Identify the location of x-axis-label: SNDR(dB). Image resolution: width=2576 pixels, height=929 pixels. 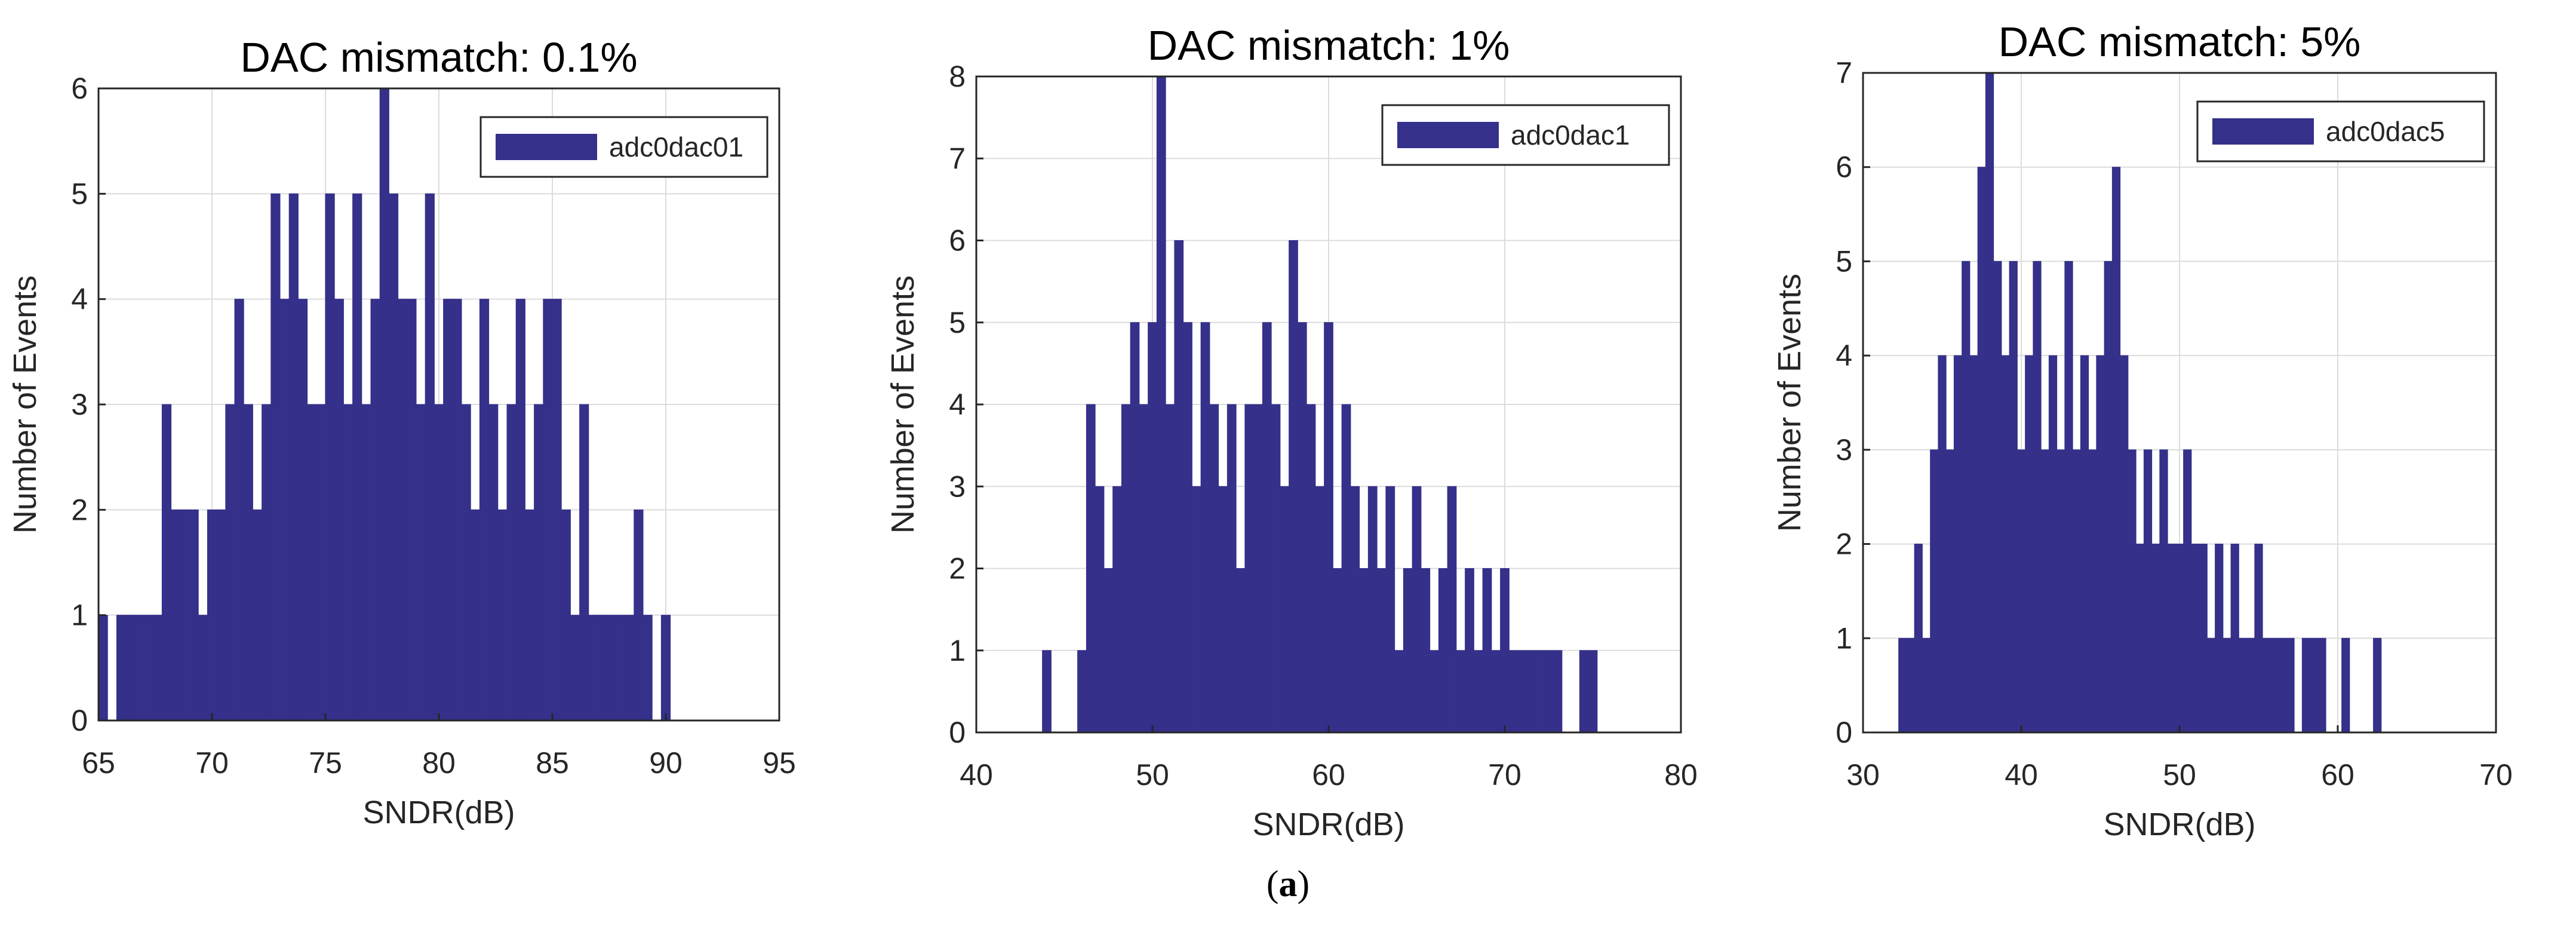
(1328, 824).